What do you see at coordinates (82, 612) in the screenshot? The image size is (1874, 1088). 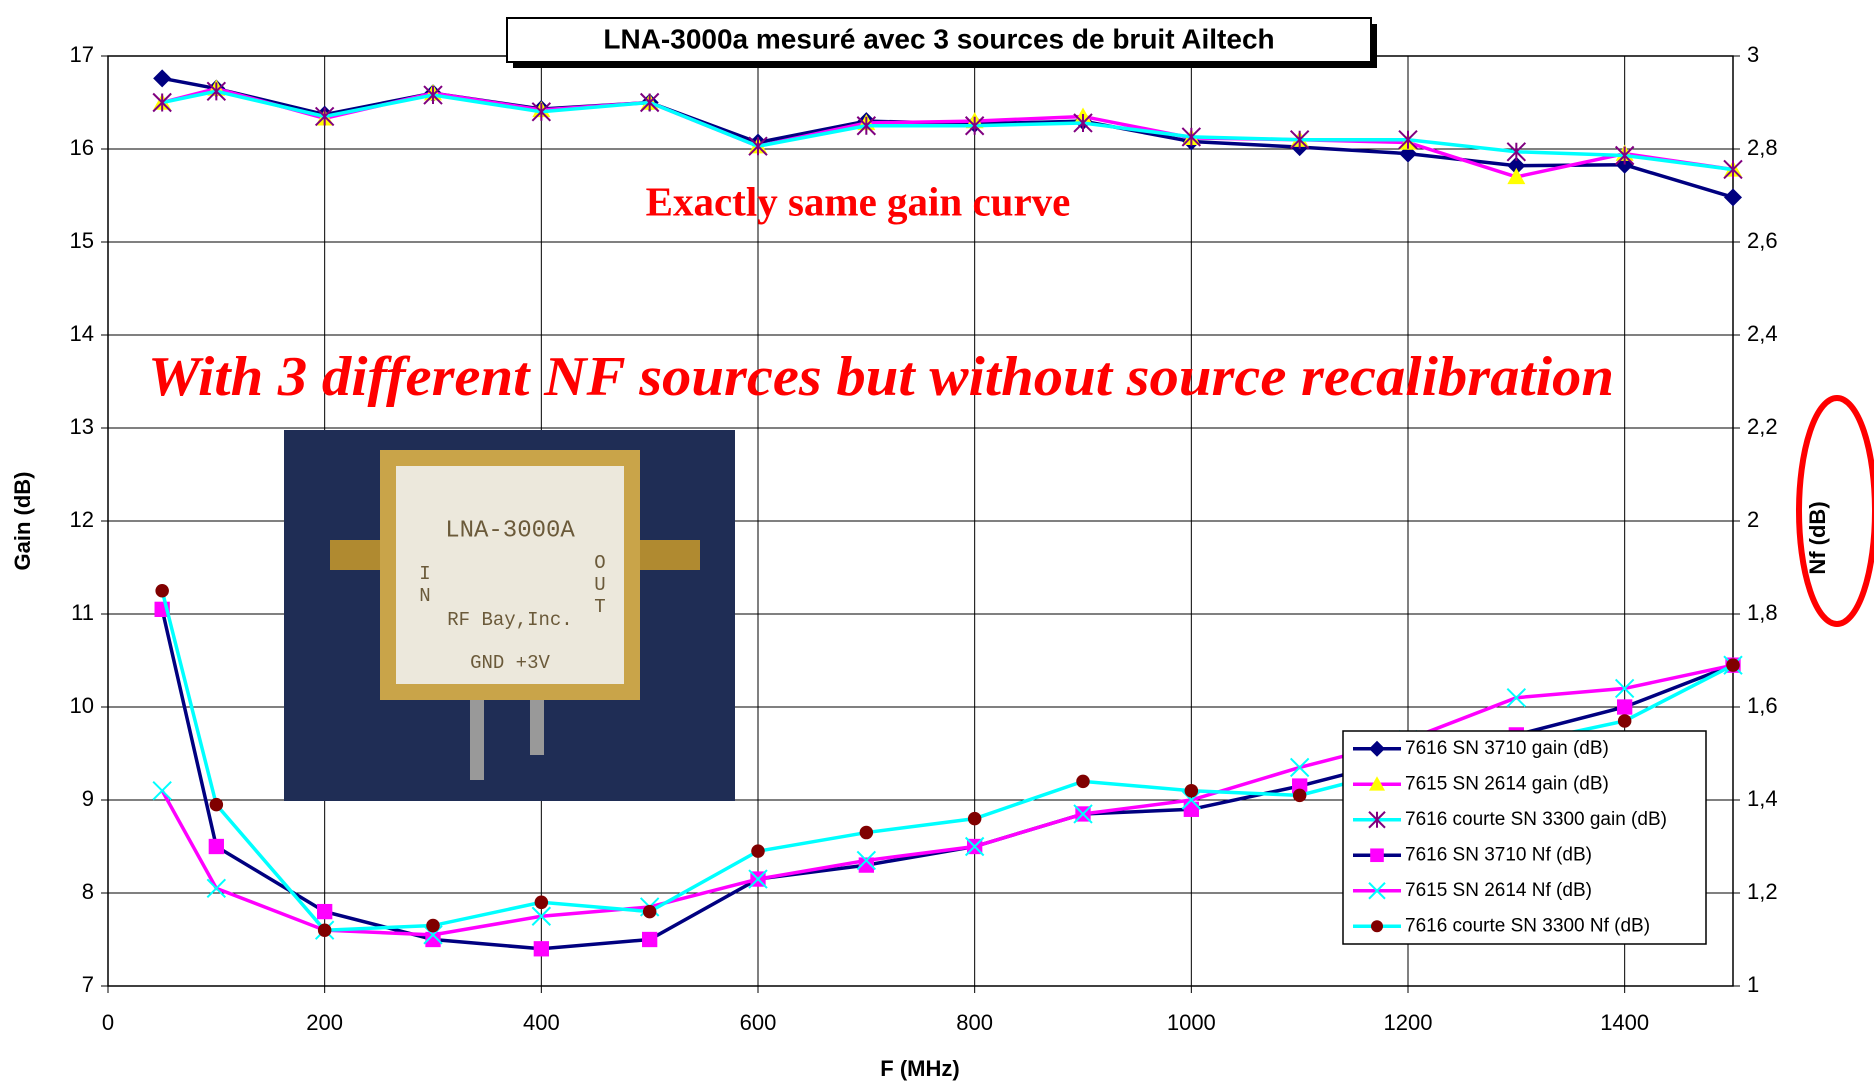 I see `y-tick-label: 11` at bounding box center [82, 612].